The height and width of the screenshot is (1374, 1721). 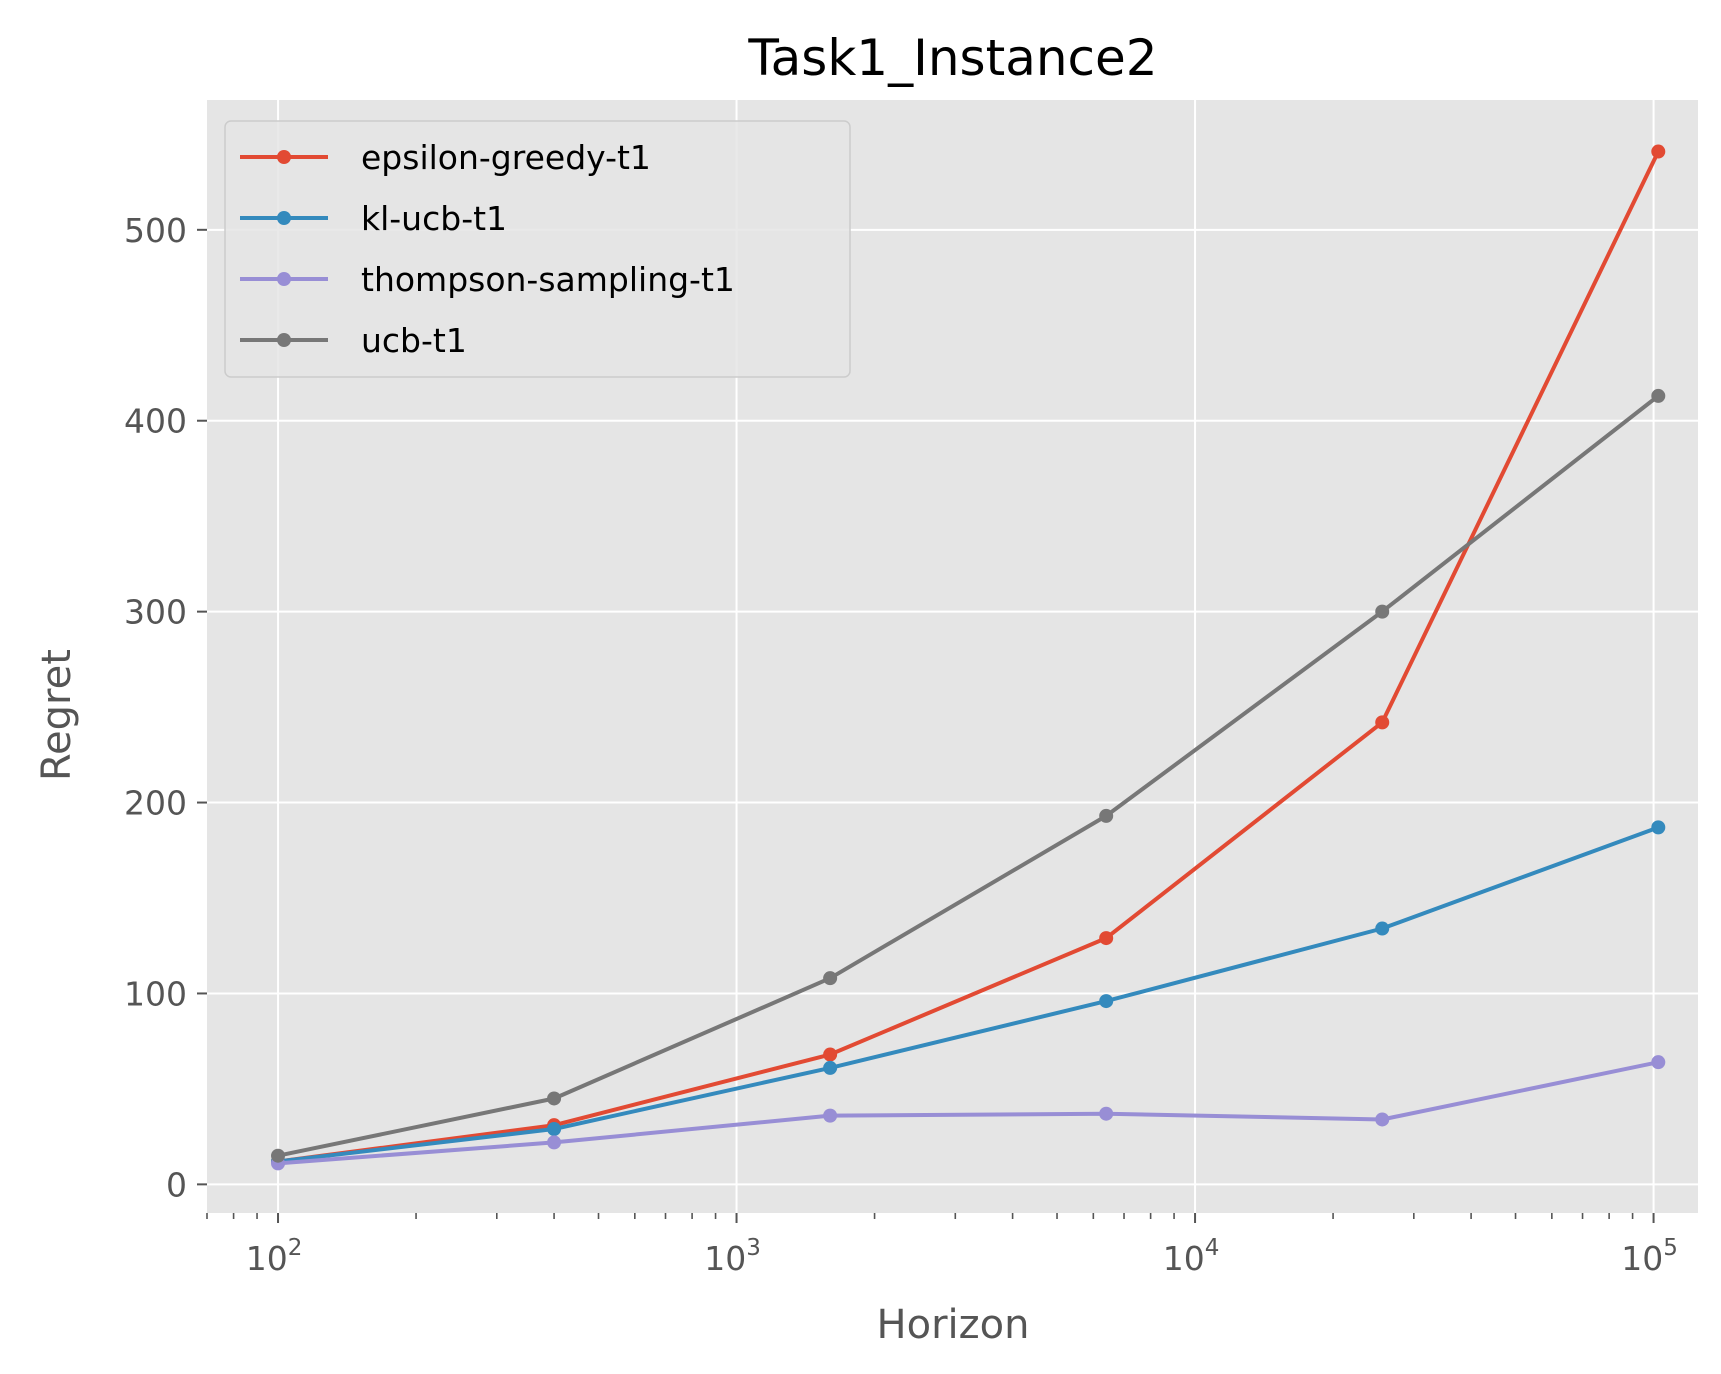 I want to click on y-tick-label: 100, so click(x=155, y=993).